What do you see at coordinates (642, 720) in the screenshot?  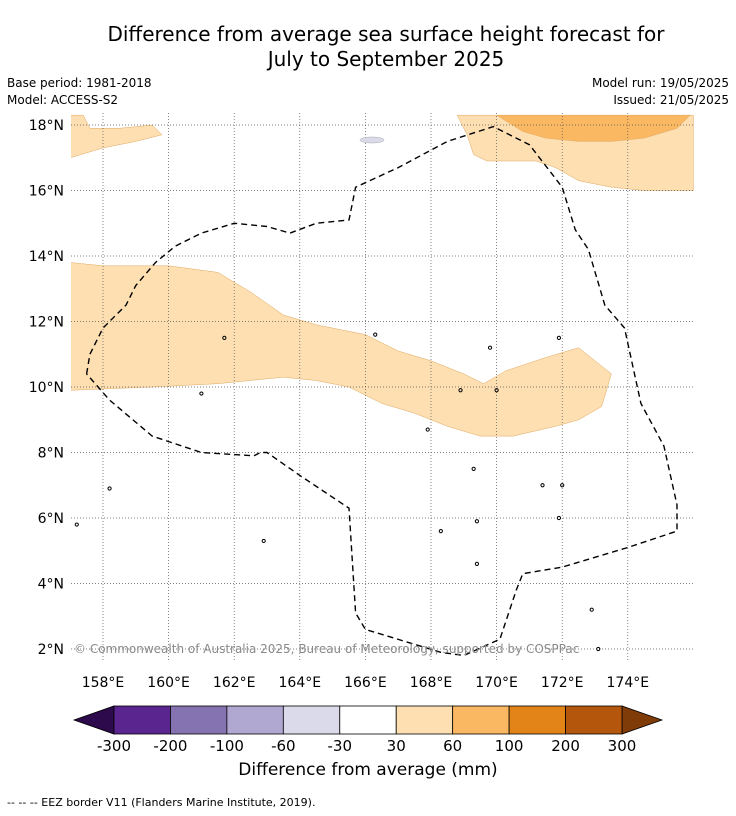 I see `colorbar-over-arrow` at bounding box center [642, 720].